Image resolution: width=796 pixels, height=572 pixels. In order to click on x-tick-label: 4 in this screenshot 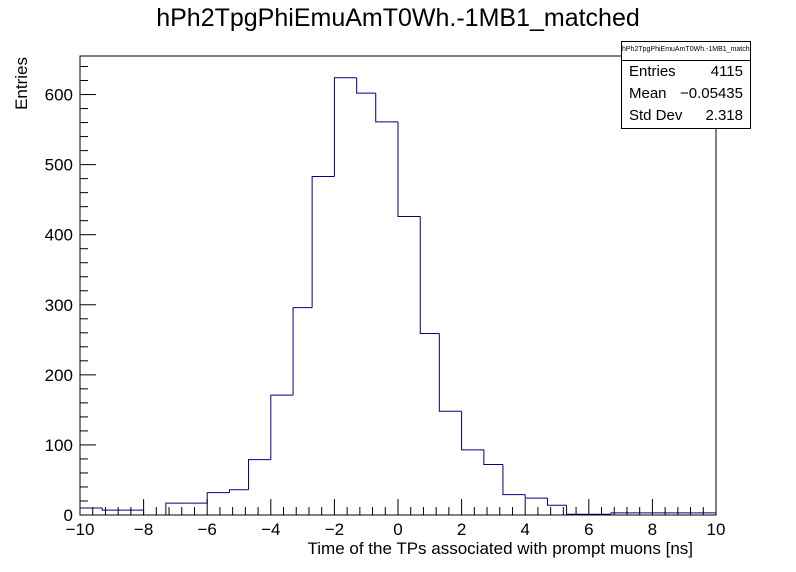, I will do `click(524, 529)`.